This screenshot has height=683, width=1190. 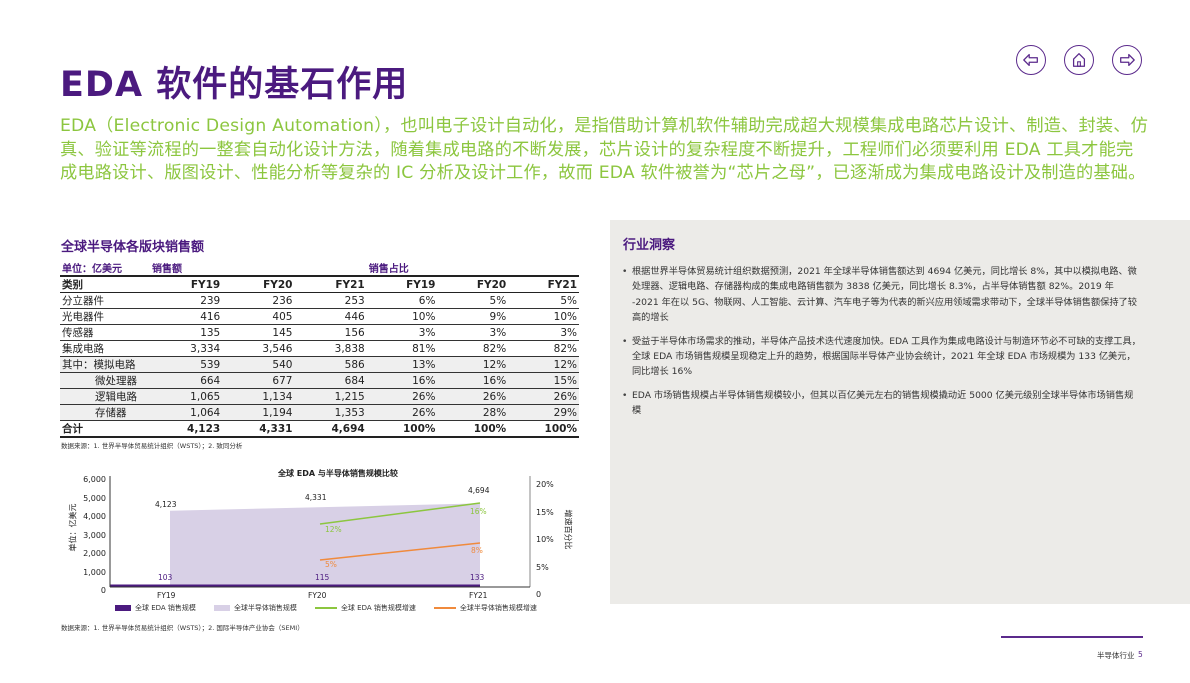 I want to click on cell: 81%, so click(x=402, y=348).